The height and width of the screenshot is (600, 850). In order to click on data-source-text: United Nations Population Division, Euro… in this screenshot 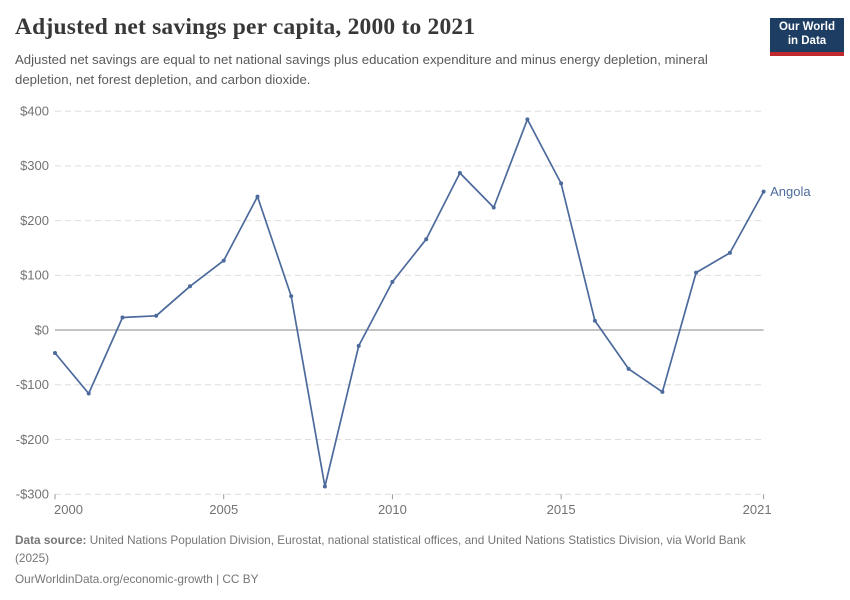, I will do `click(416, 540)`.